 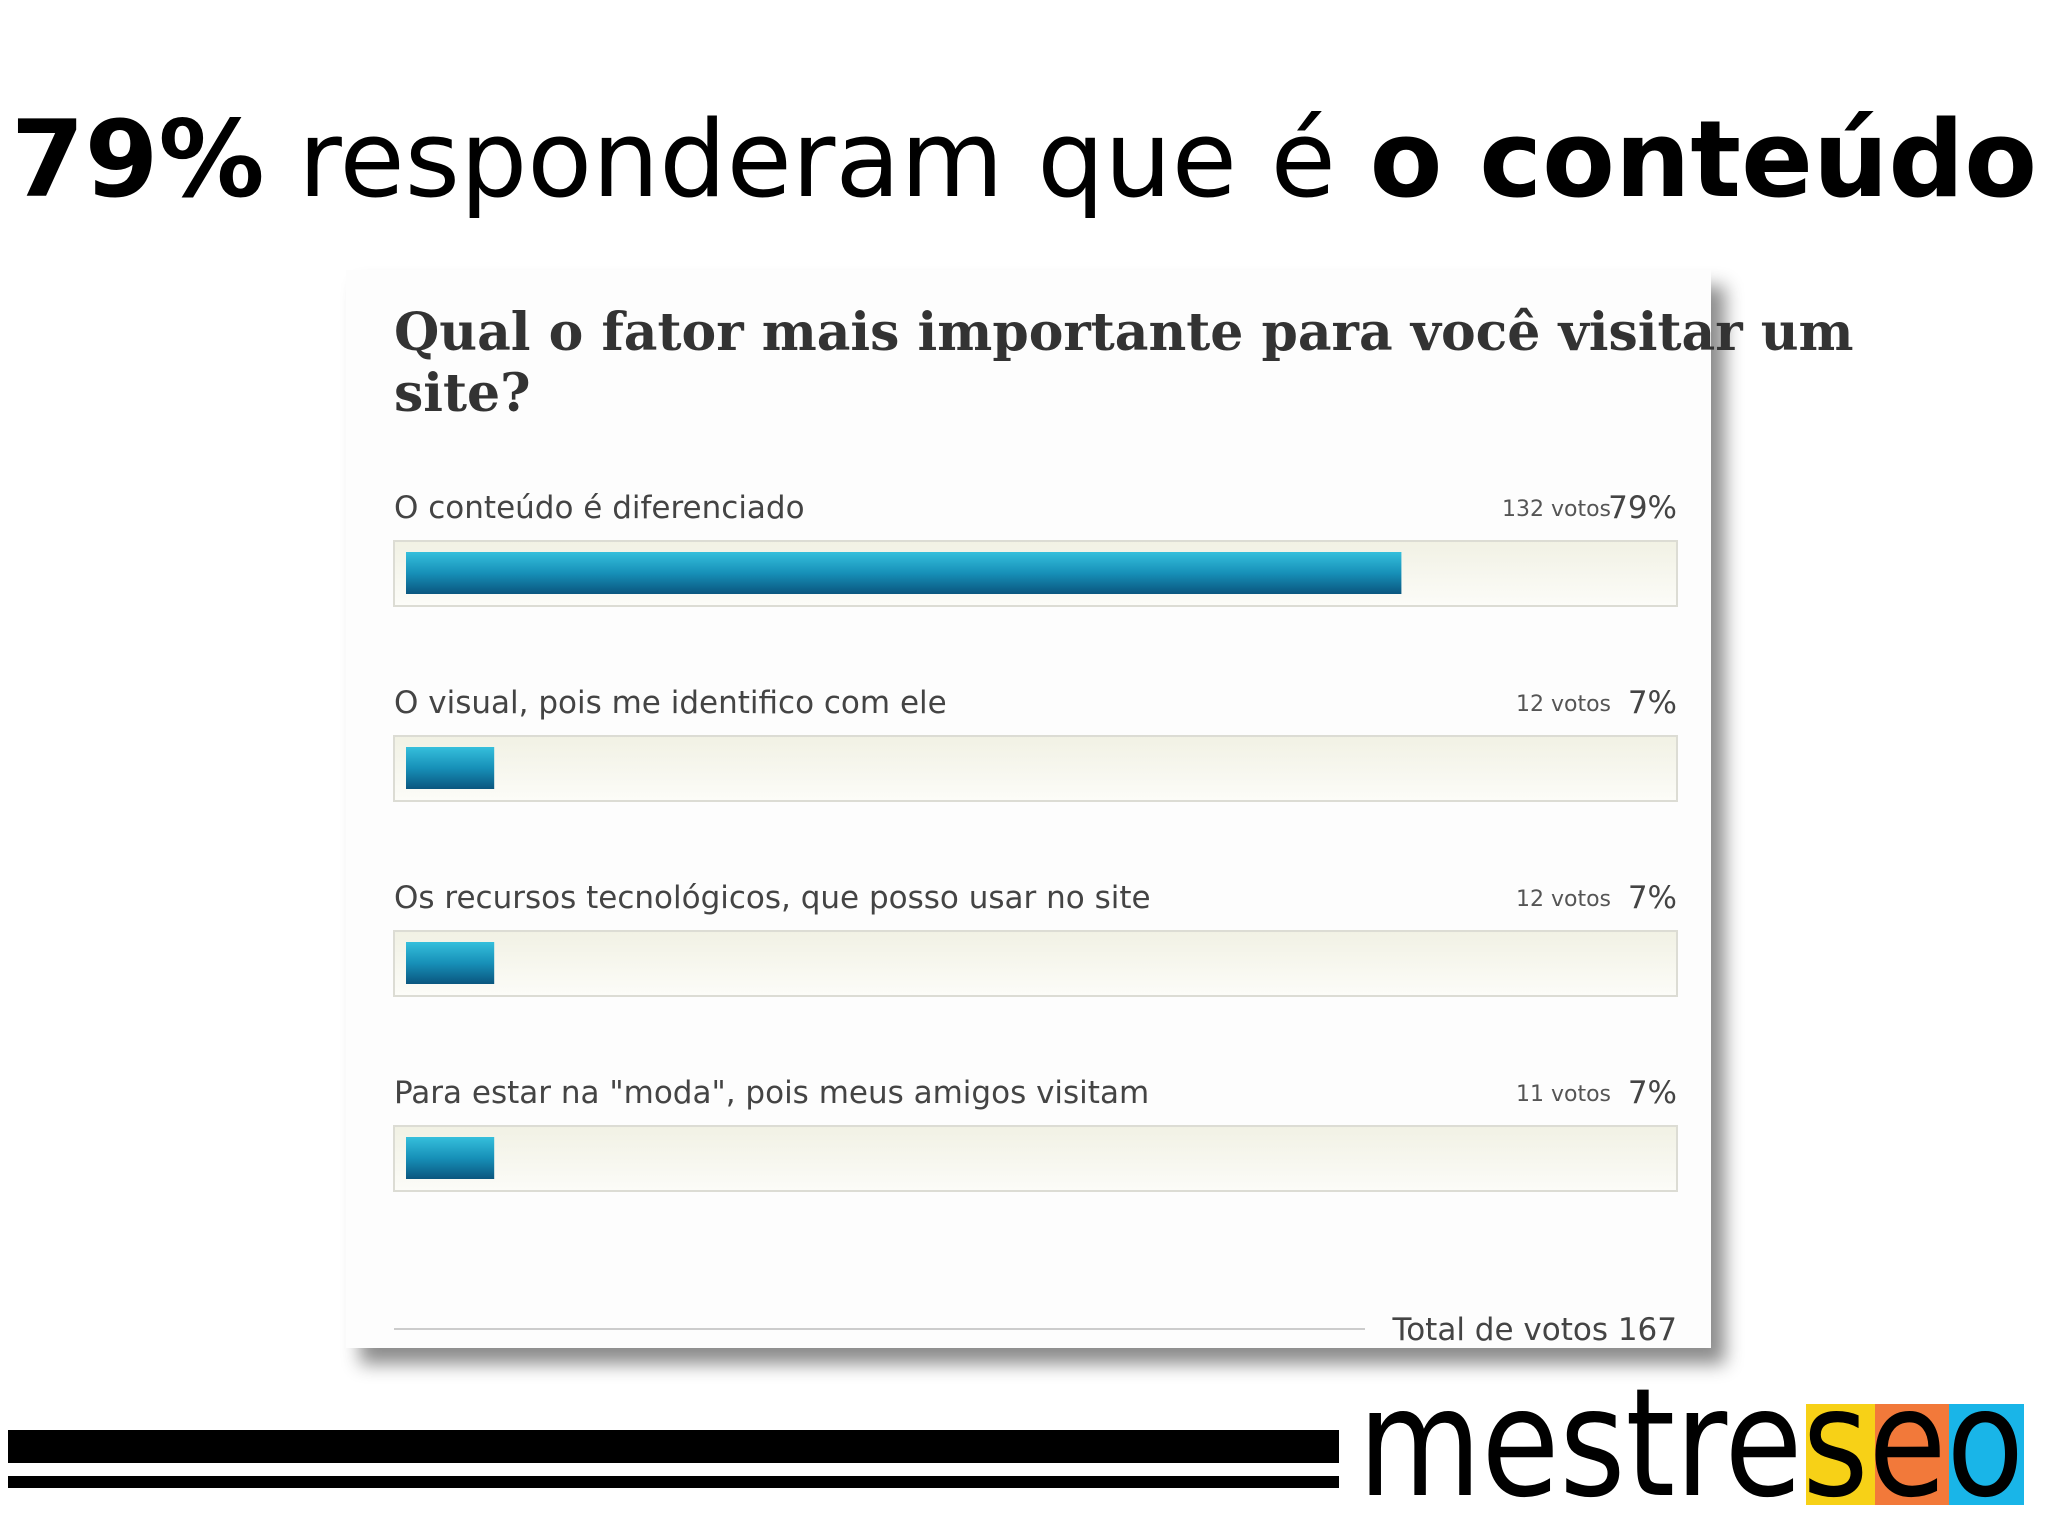 I want to click on slide-title: 79% responderam que é o conteúdo, so click(x=1024, y=159).